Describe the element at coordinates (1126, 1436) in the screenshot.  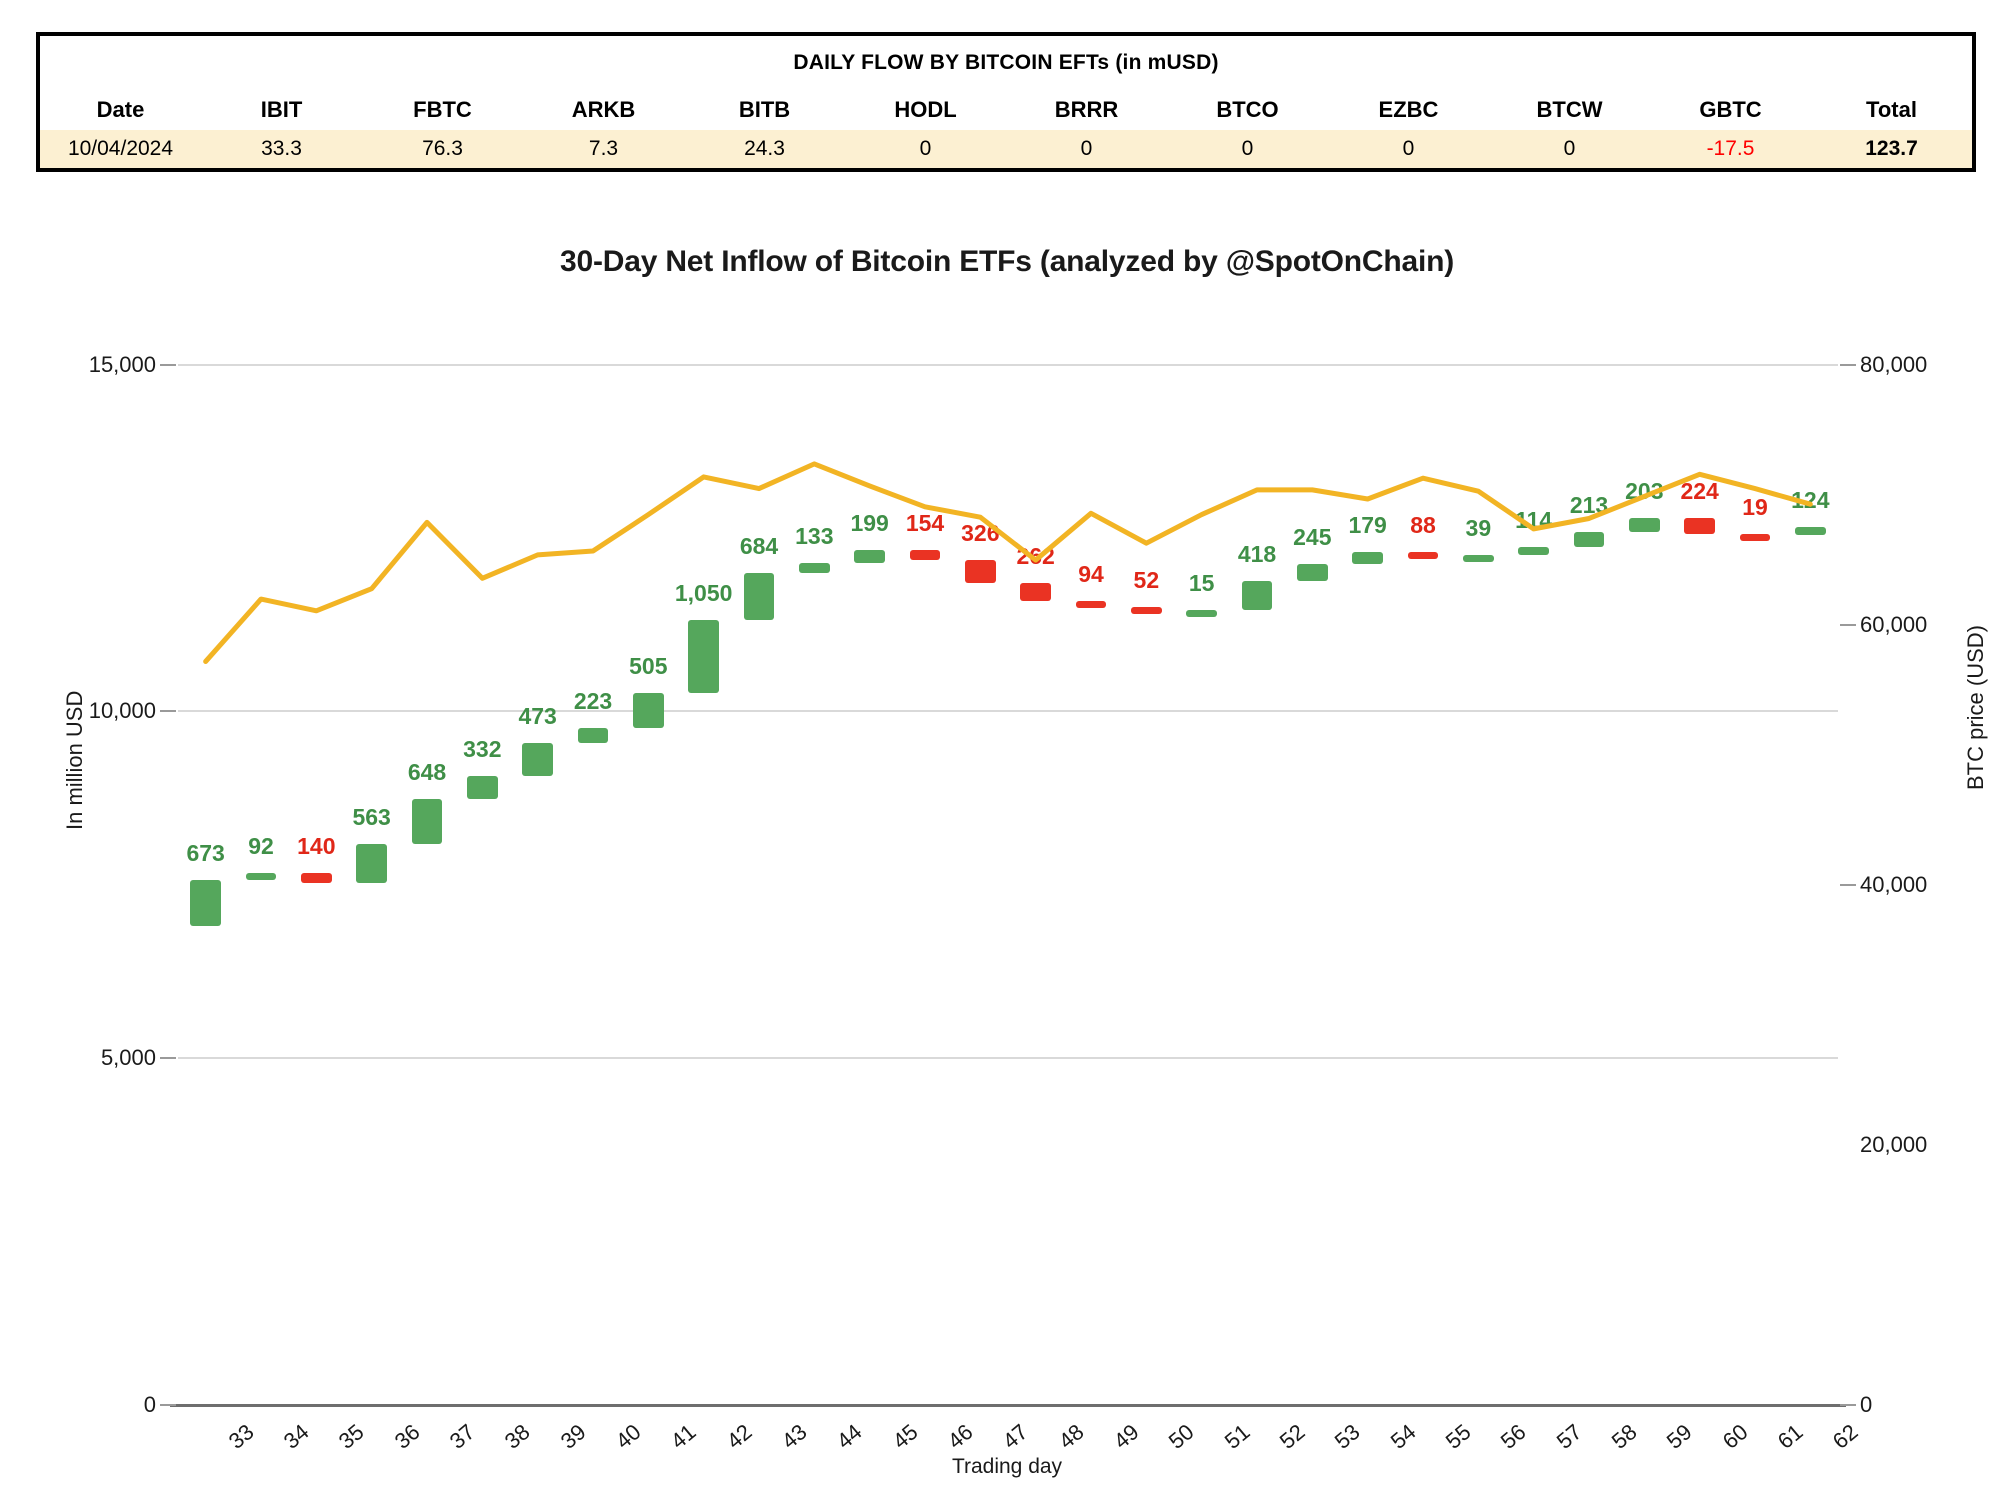
I see `x-tick-label: 49` at that location.